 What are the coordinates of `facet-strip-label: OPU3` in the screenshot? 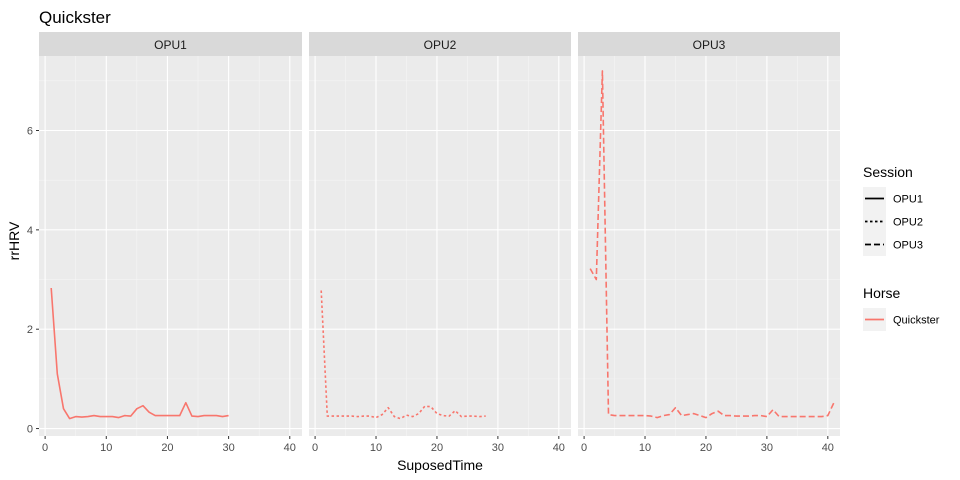 It's located at (709, 45).